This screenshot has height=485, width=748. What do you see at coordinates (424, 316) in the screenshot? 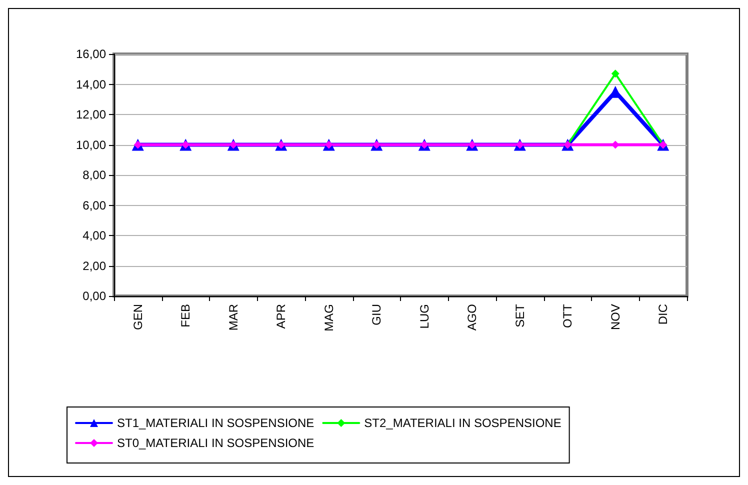
I see `x-tick-label: LUG` at bounding box center [424, 316].